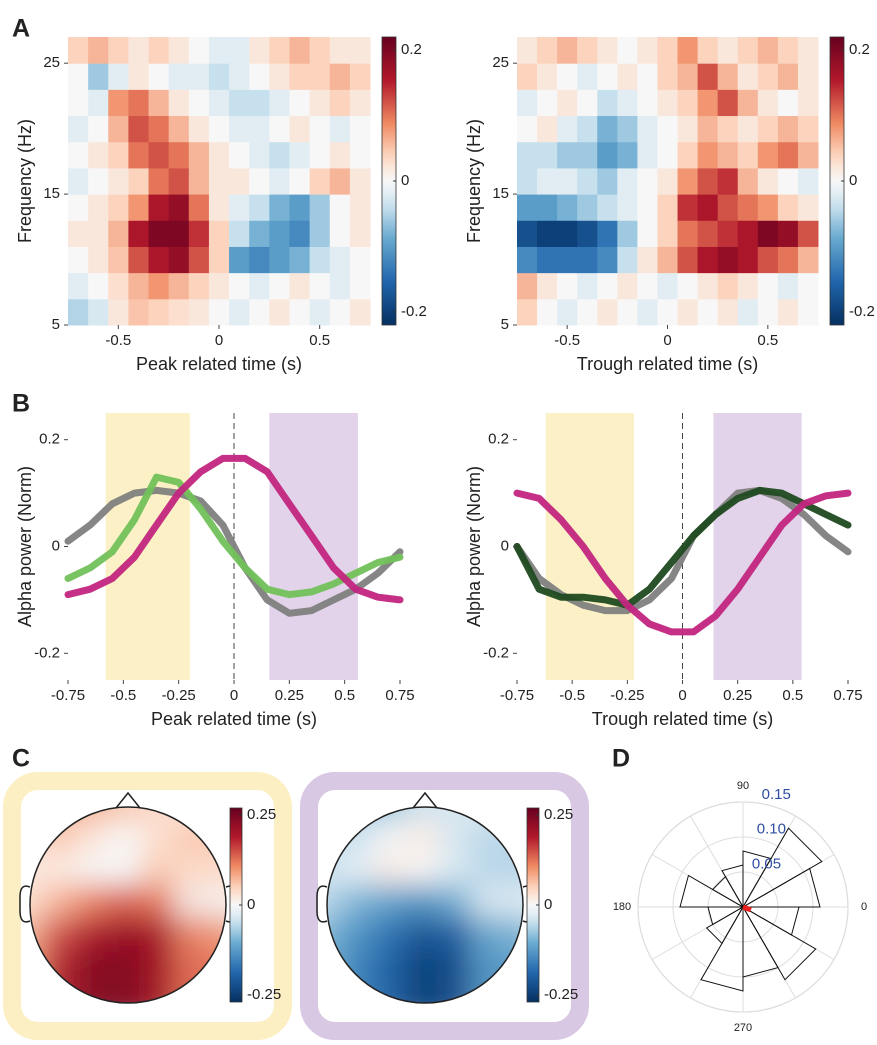 The height and width of the screenshot is (1045, 877). Describe the element at coordinates (51, 193) in the screenshot. I see `y-tick-label: 15` at that location.